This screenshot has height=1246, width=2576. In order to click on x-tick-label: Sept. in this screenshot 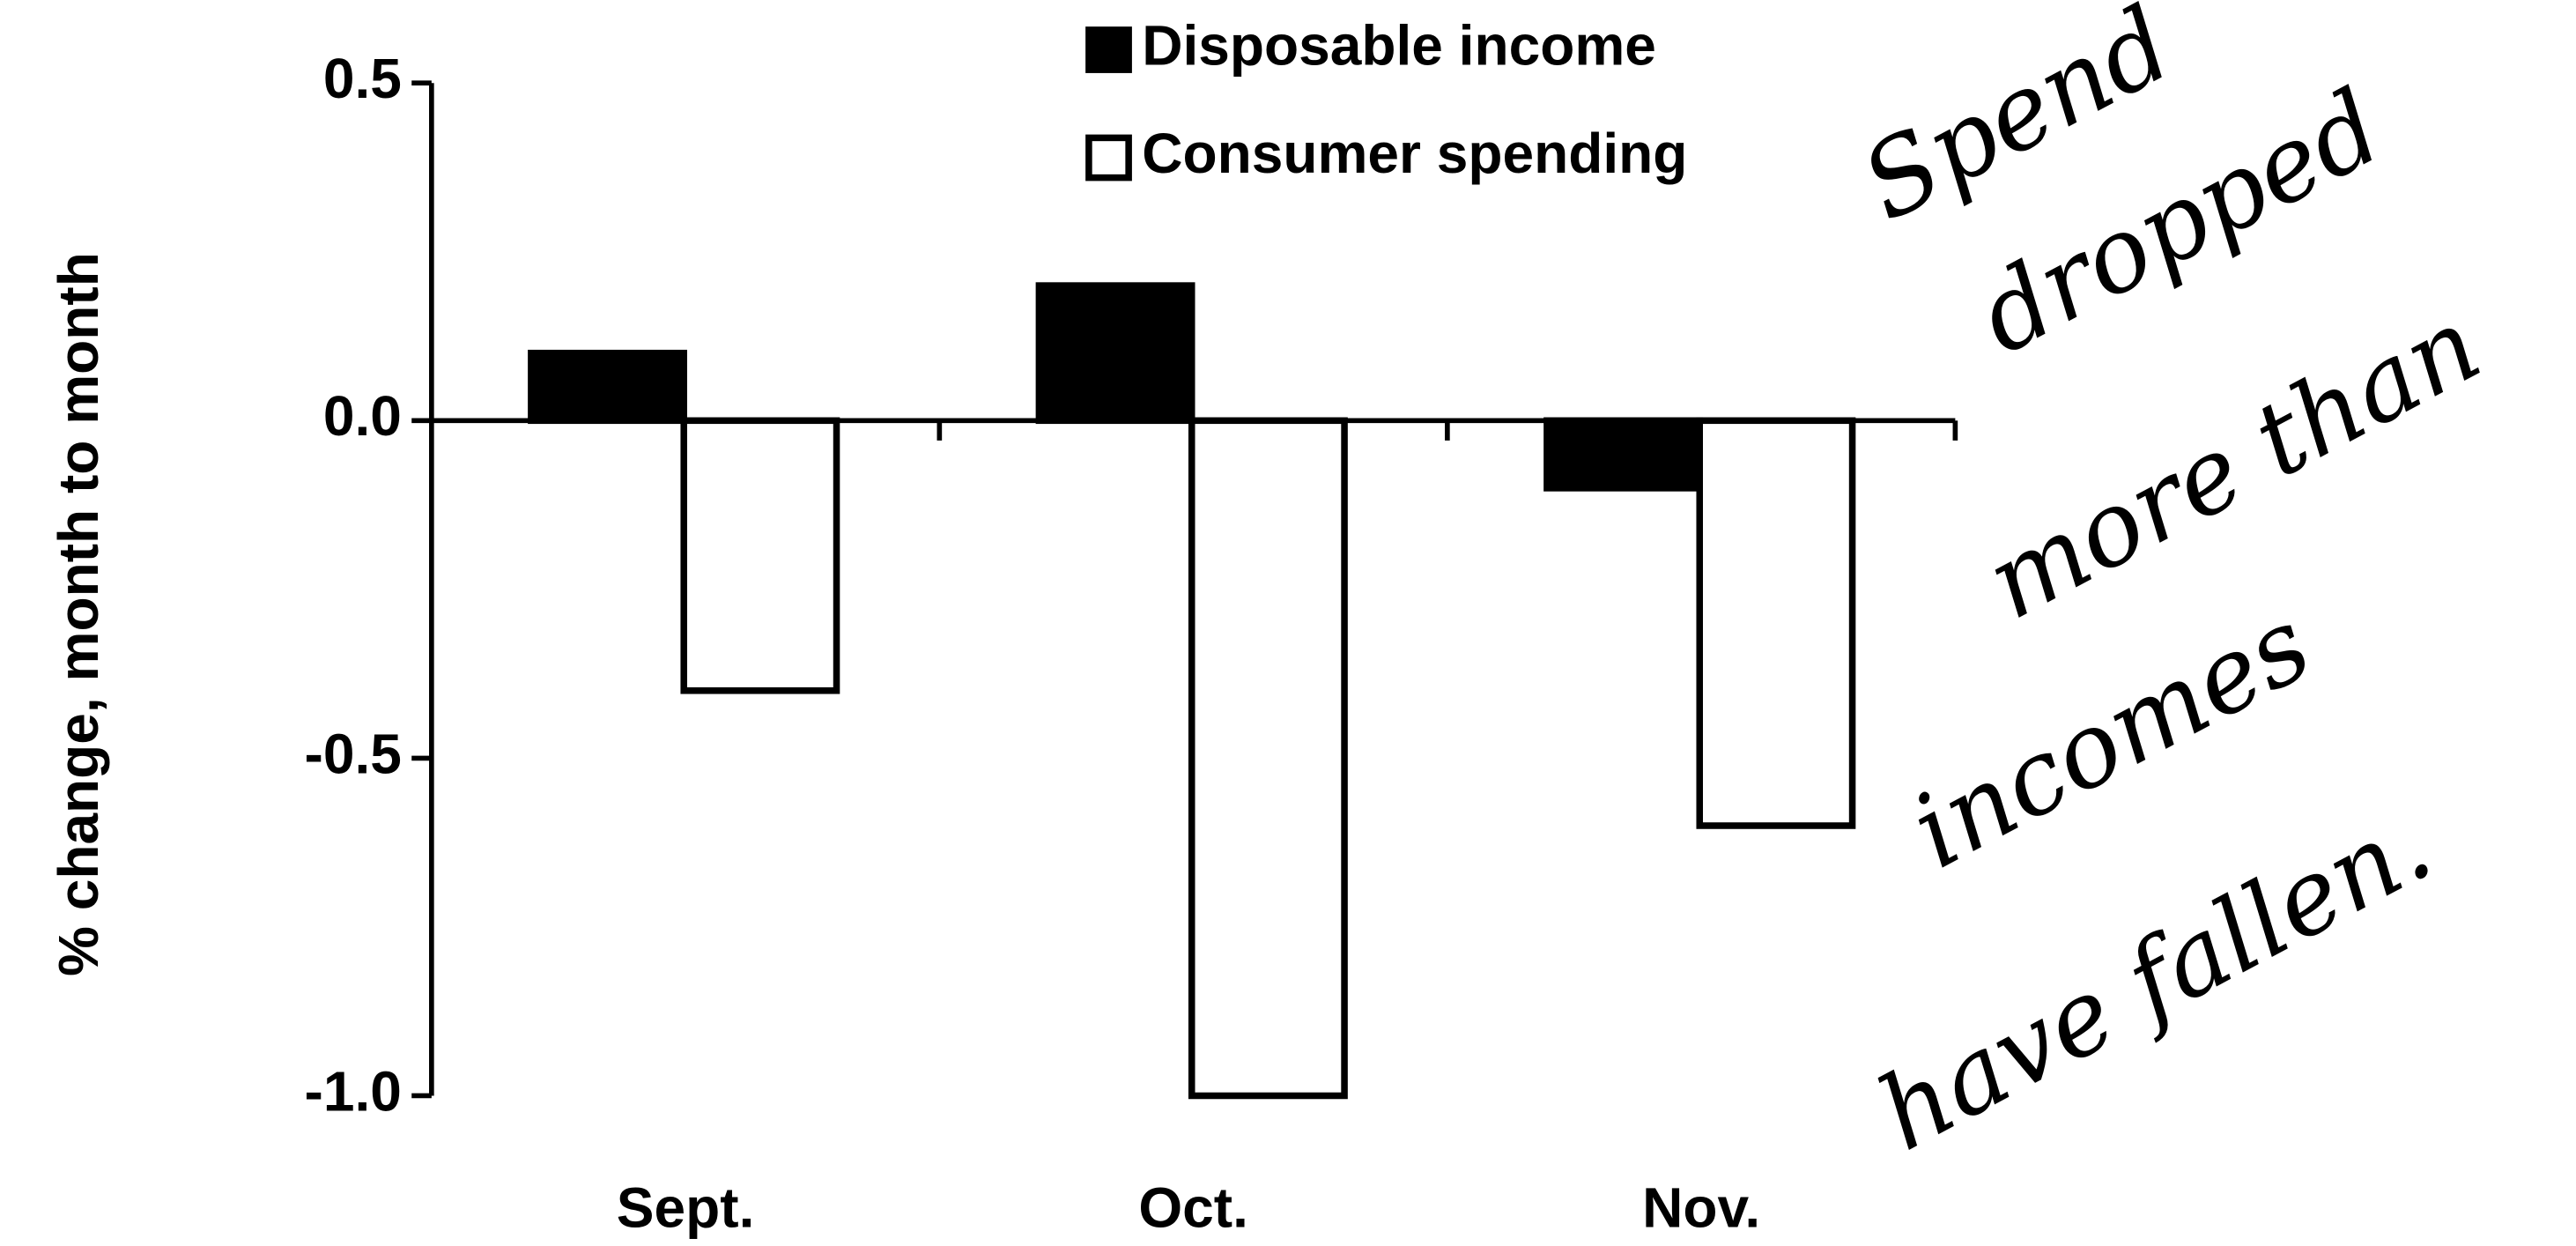, I will do `click(686, 1208)`.